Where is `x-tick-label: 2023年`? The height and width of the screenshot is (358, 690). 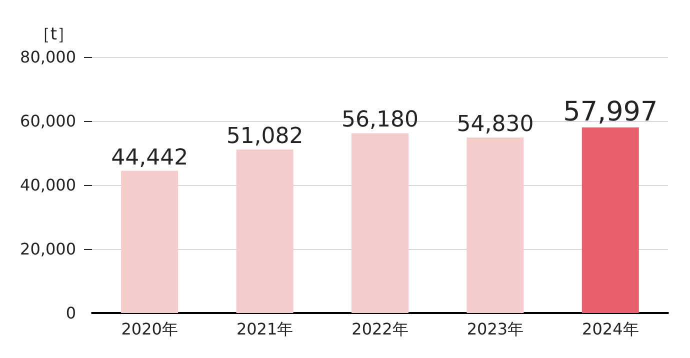
x-tick-label: 2023年 is located at coordinates (495, 329).